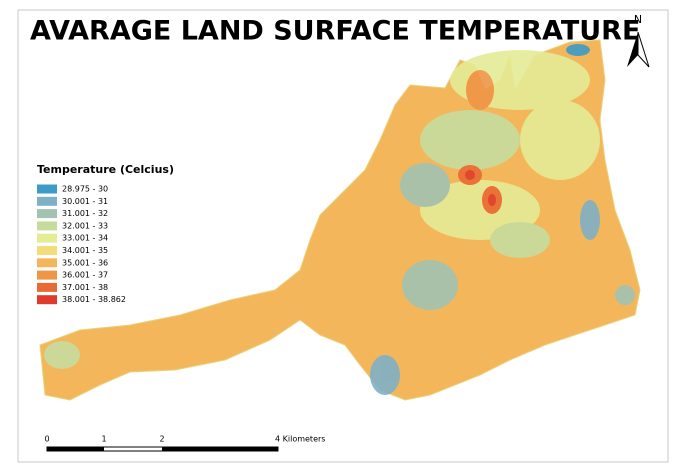 The image size is (685, 474). I want to click on legend-label: 37.001 - 38, so click(85, 287).